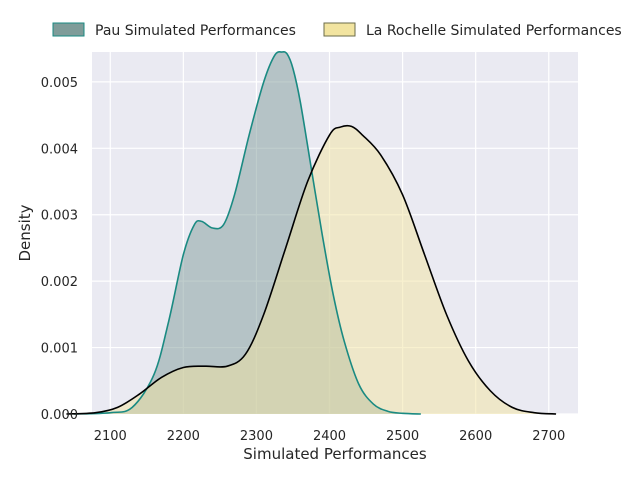 This screenshot has height=480, width=640. Describe the element at coordinates (494, 31) in the screenshot. I see `legend-label-la-rochelle: La Rochelle Simulated Performances` at that location.